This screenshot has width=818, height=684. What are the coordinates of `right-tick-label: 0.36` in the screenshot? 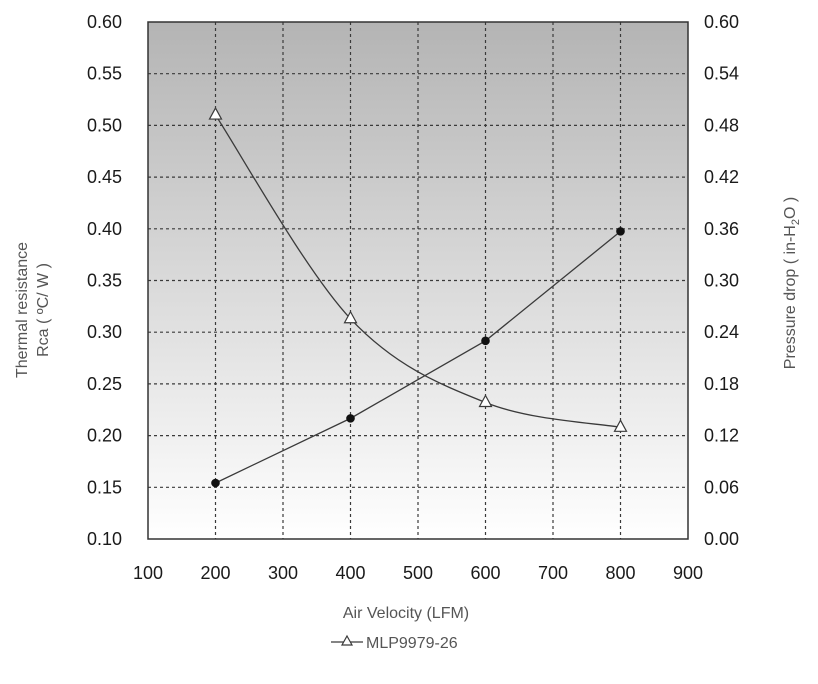 It's located at (721, 229).